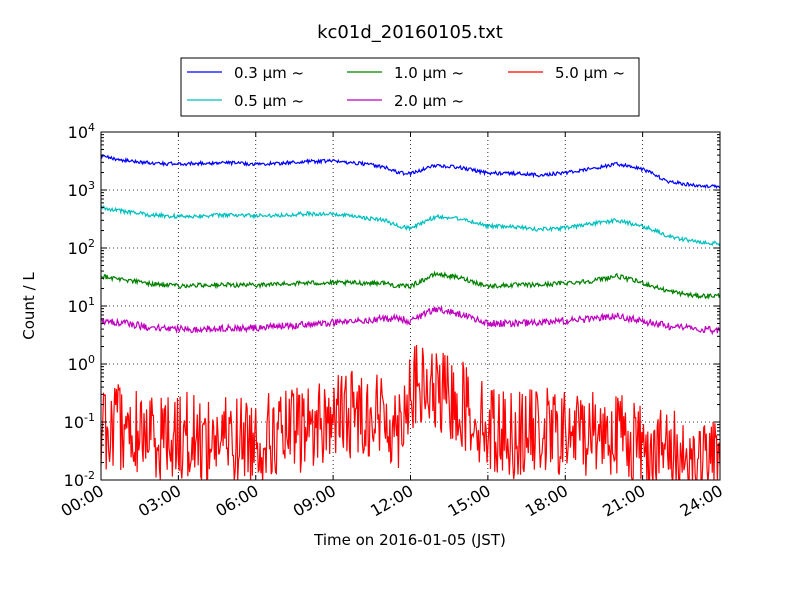  Describe the element at coordinates (81, 189) in the screenshot. I see `y-tick-label: 10³` at that location.